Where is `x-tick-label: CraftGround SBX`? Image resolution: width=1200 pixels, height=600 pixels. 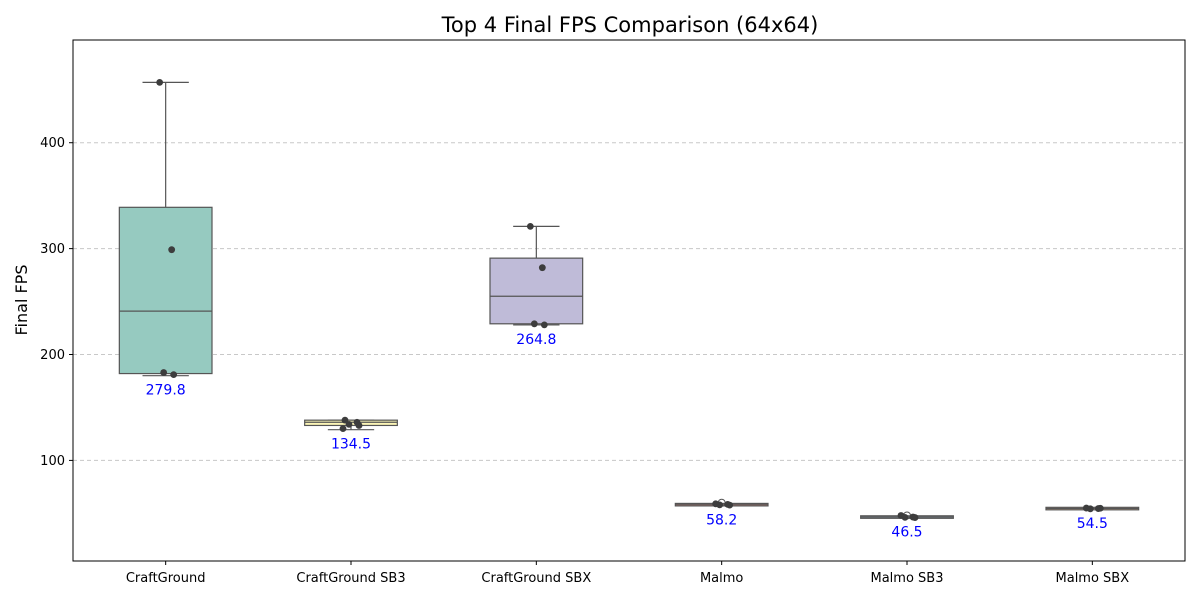 x-tick-label: CraftGround SBX is located at coordinates (536, 578).